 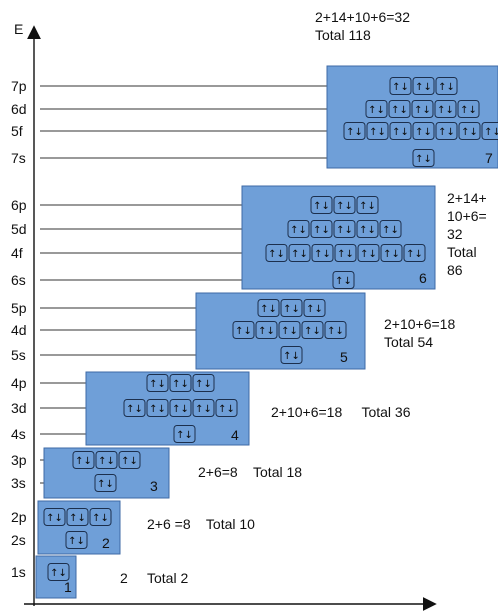 What do you see at coordinates (344, 357) in the screenshot?
I see `period-number-5: 5` at bounding box center [344, 357].